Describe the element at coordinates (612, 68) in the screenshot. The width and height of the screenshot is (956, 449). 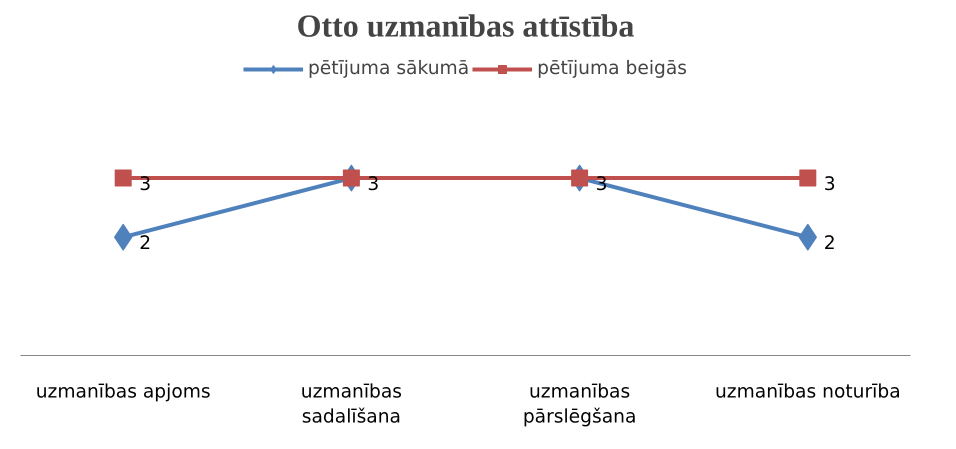
I see `legend-label: pētījuma beigās` at that location.